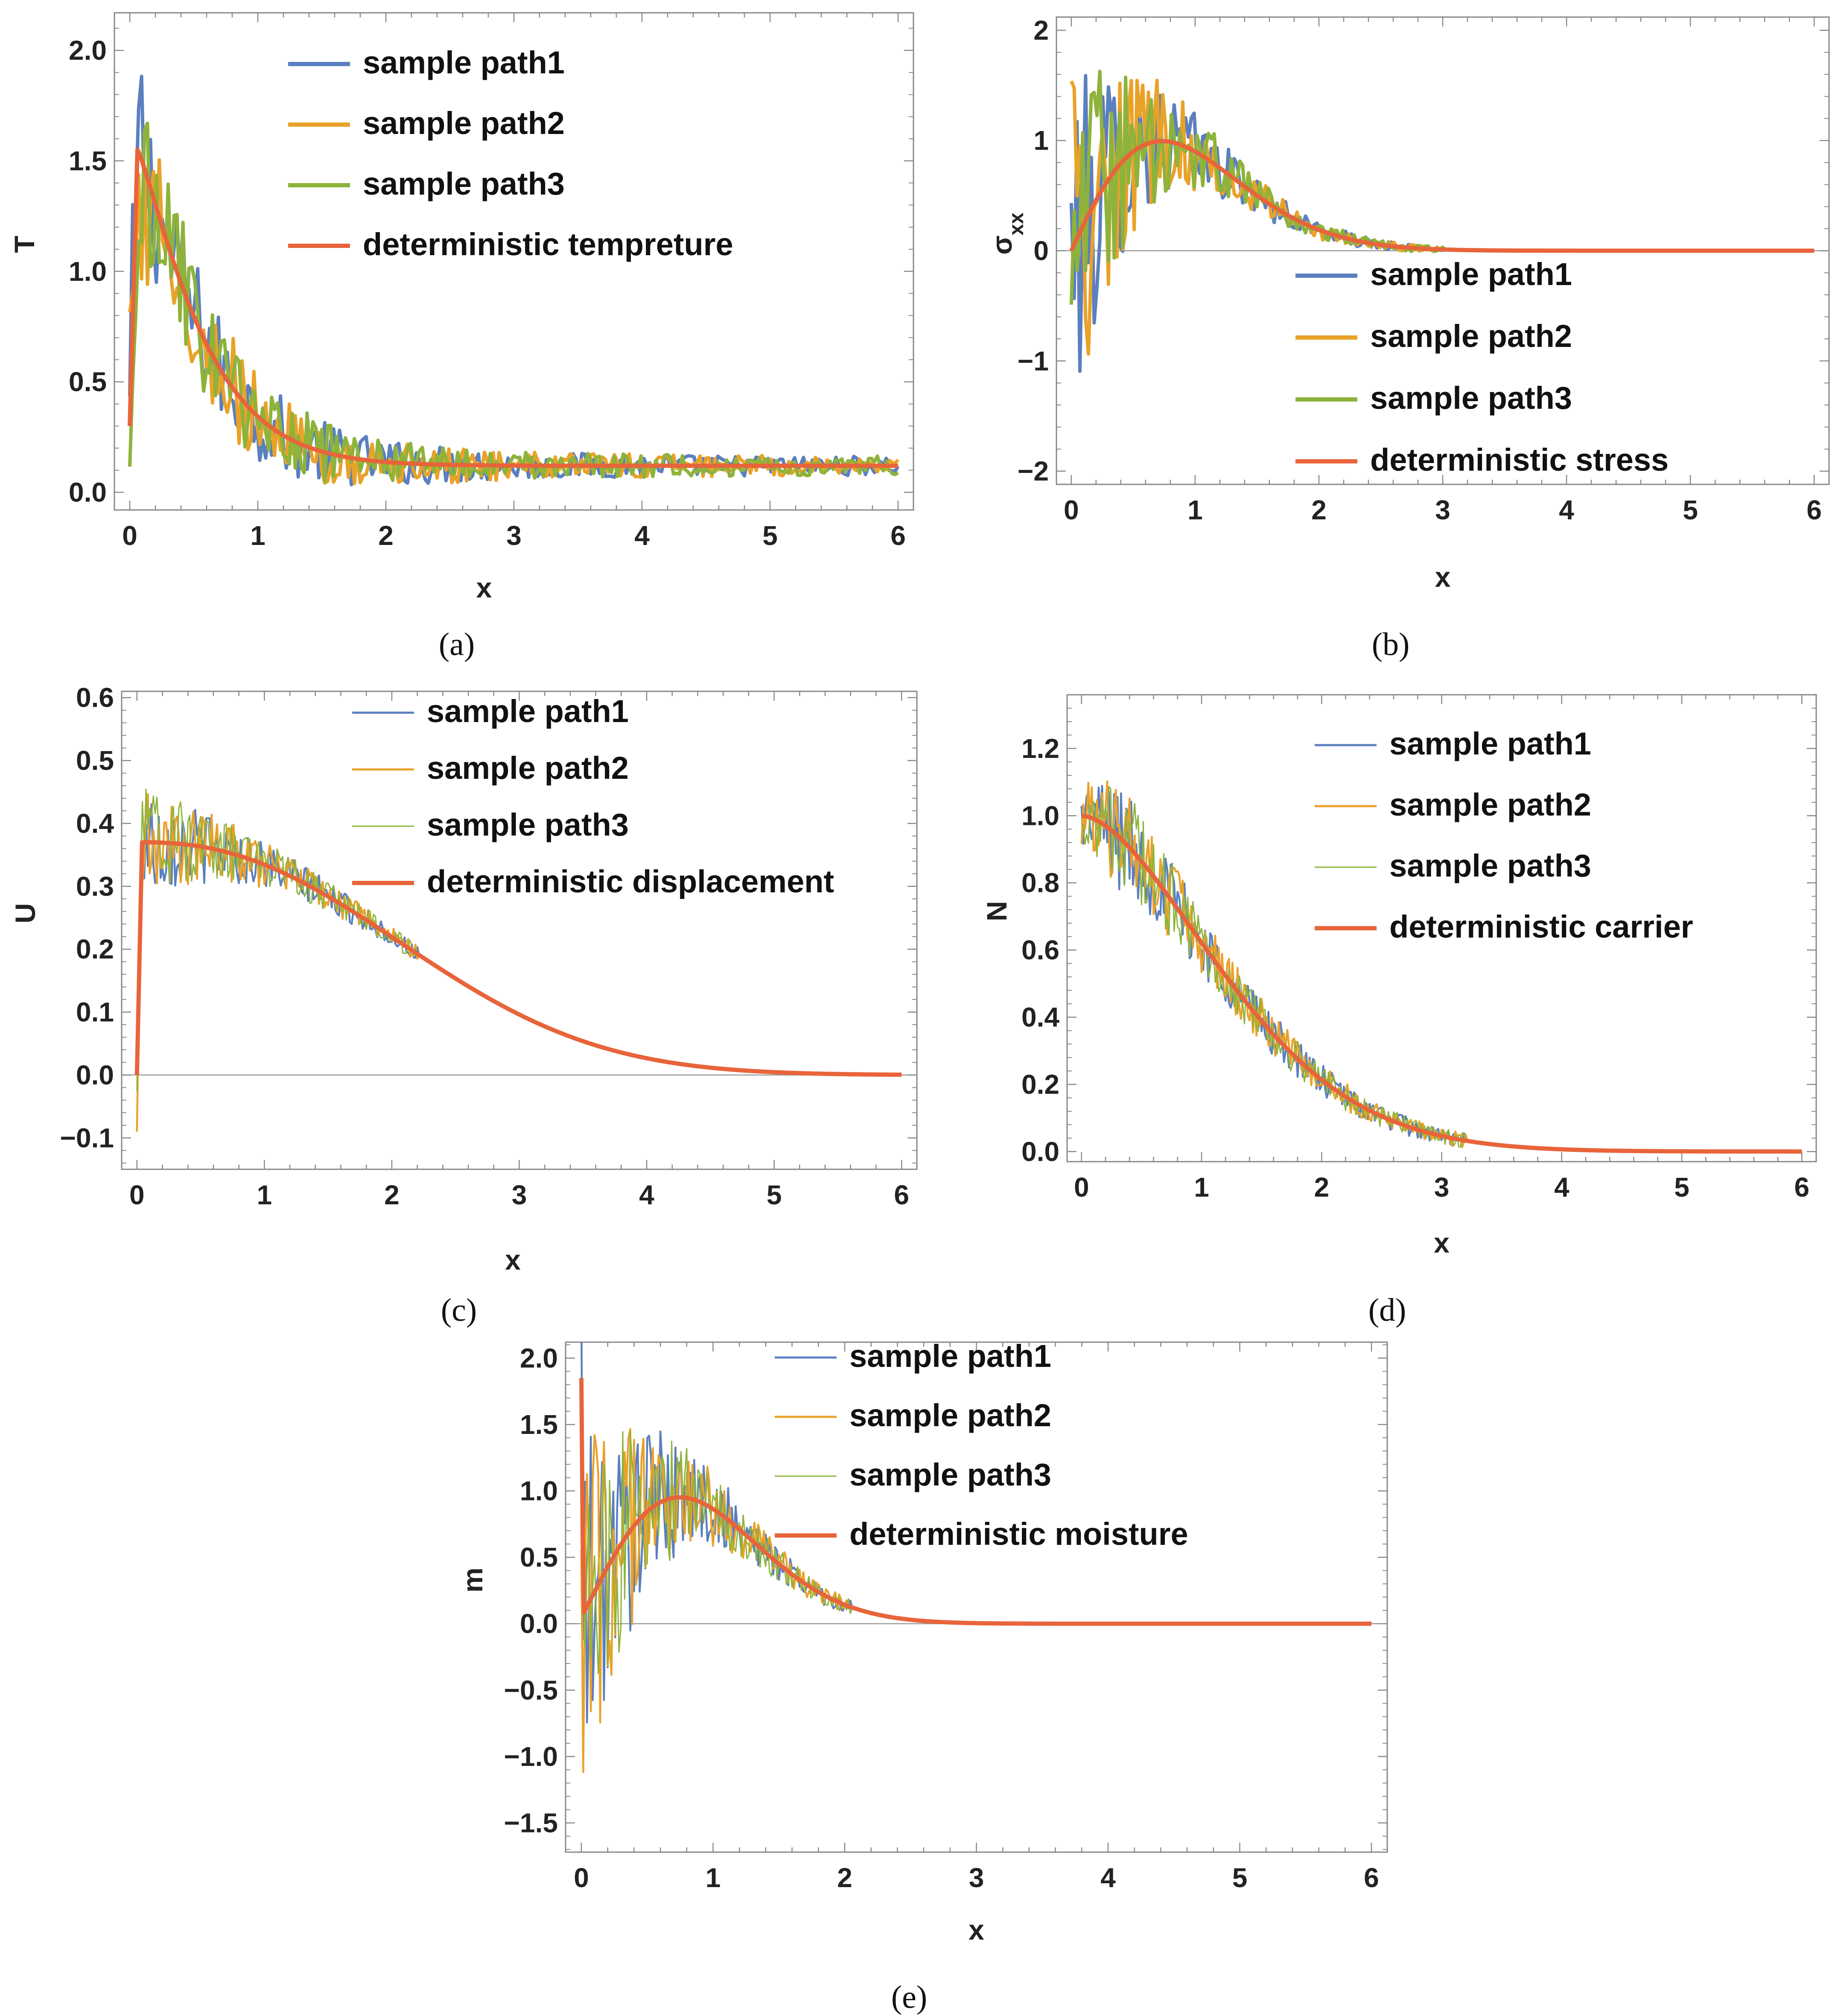  Describe the element at coordinates (1007, 234) in the screenshot. I see `y-axis-label: σxx` at that location.